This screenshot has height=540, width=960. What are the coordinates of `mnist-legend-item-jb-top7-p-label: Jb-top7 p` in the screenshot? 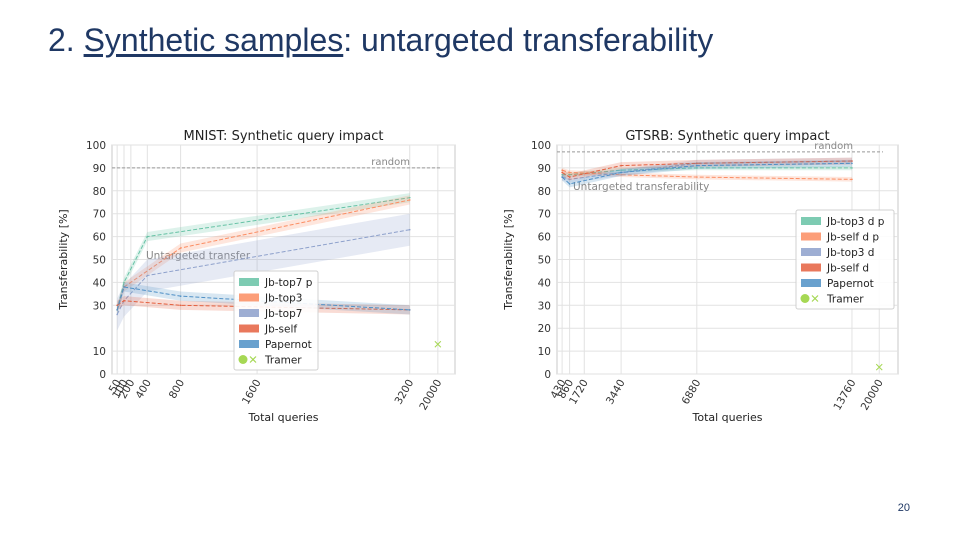 It's located at (288, 283).